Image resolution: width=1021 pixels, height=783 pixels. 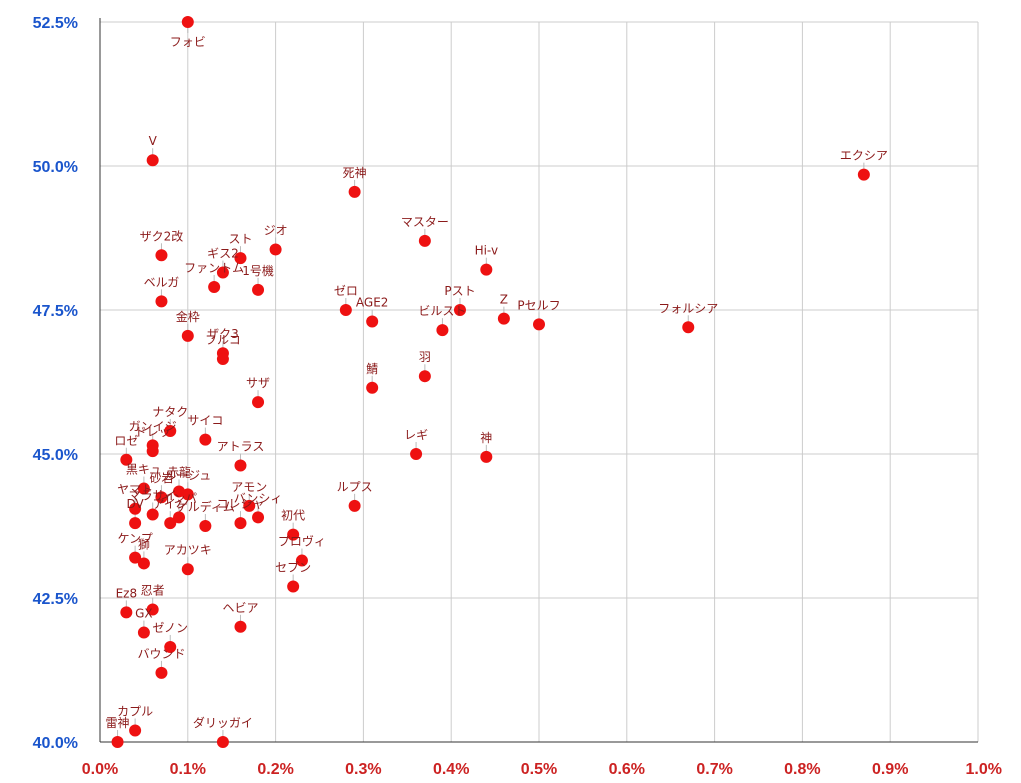 I want to click on point-label: ルプス, so click(x=355, y=487).